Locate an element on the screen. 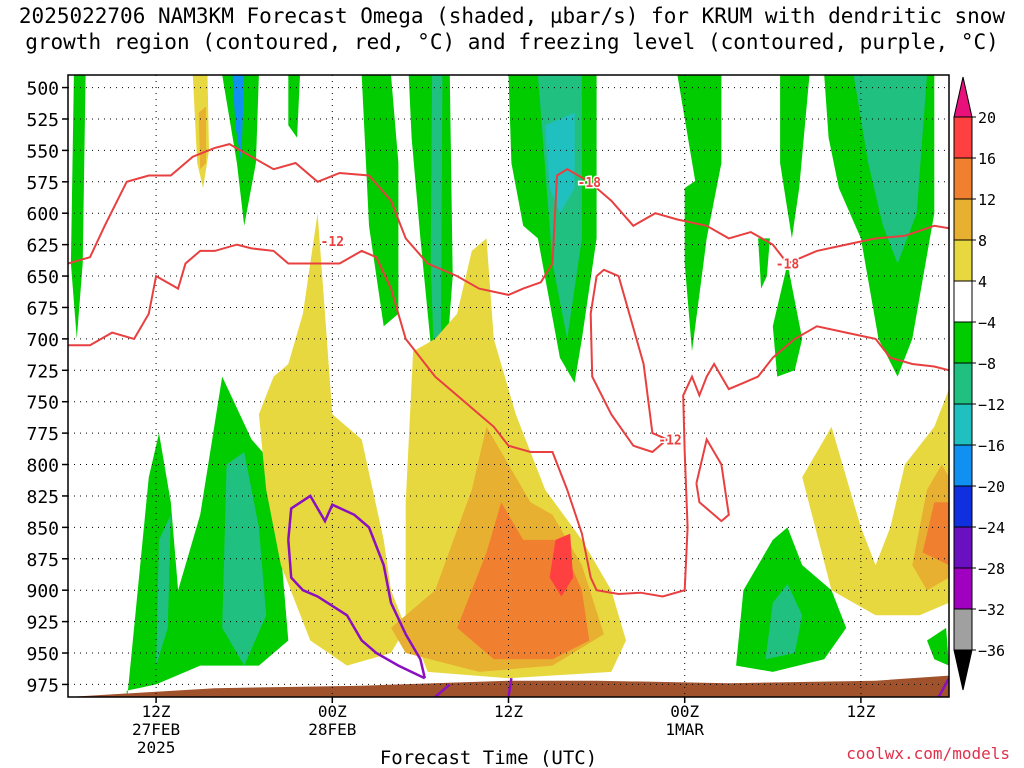 The width and height of the screenshot is (1024, 768). y-tick-label-550: 550 is located at coordinates (42, 151).